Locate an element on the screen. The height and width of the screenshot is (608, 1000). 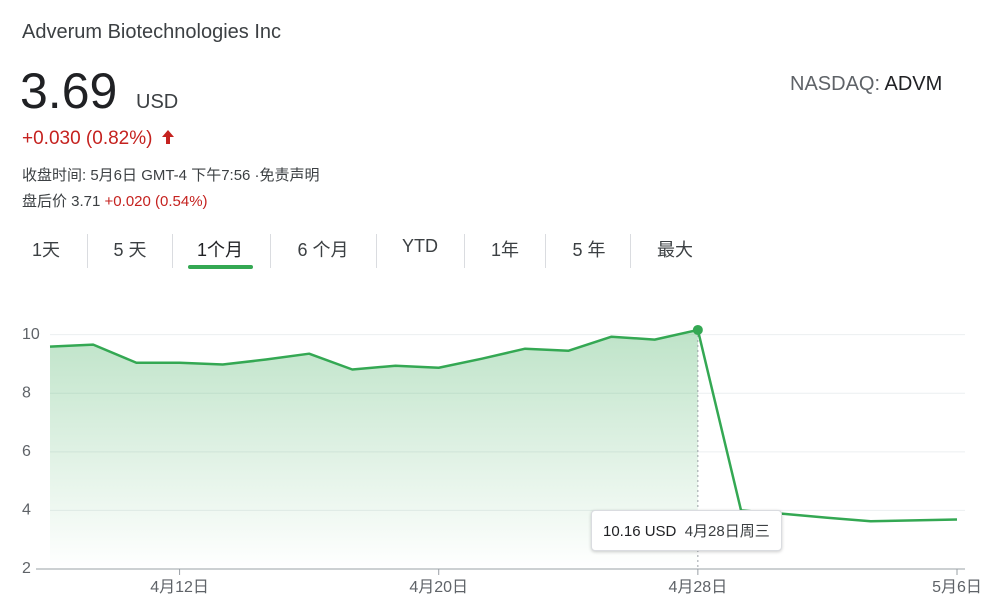
x-tick-label: 4月12日 is located at coordinates (179, 587).